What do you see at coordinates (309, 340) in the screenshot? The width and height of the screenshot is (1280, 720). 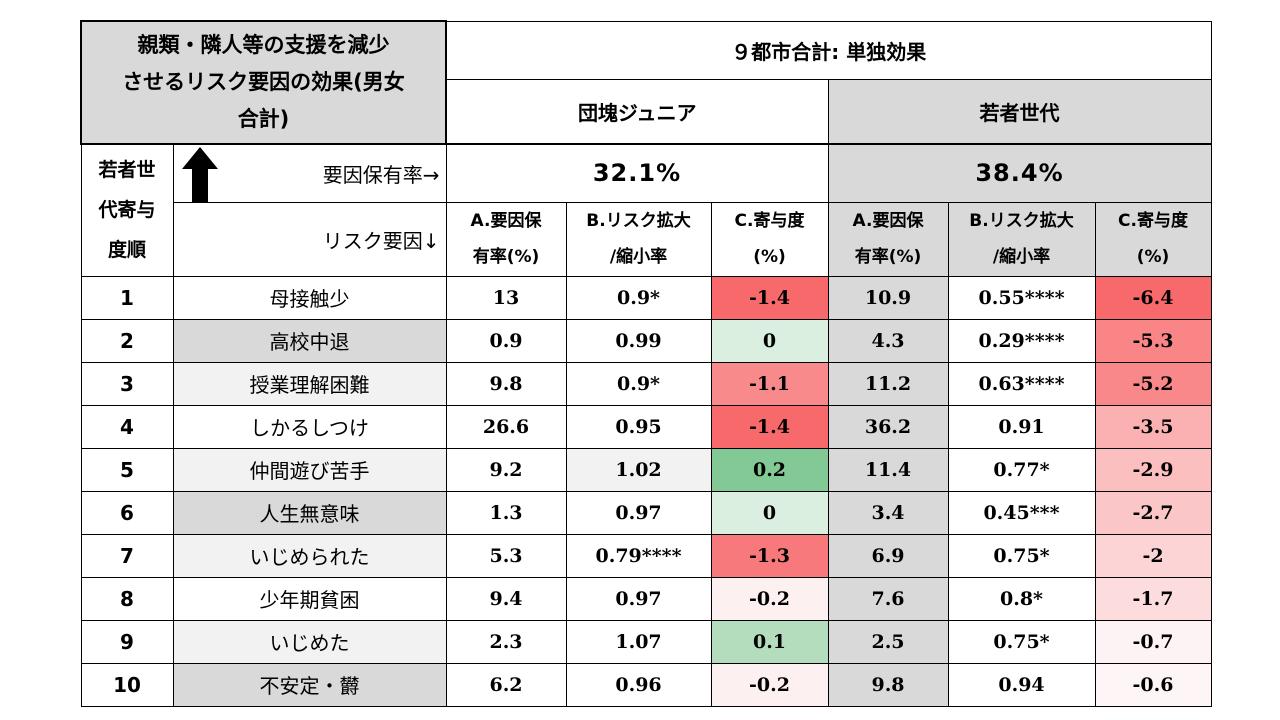 I see `factor-cell: 高校中退` at bounding box center [309, 340].